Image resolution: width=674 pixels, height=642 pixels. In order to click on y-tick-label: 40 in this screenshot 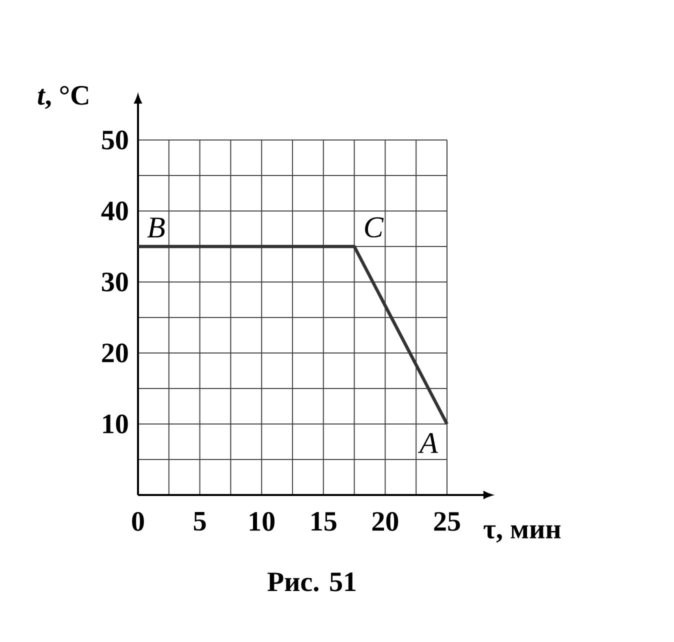, I will do `click(114, 211)`.